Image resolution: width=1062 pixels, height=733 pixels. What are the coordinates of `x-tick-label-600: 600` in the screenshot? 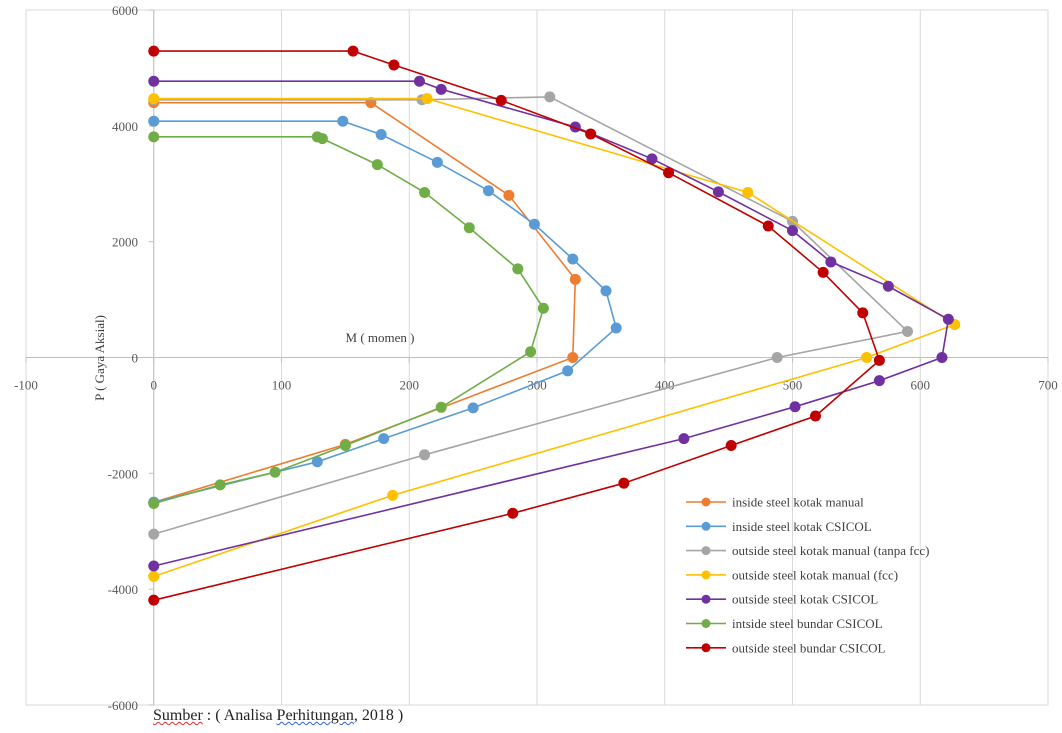 It's located at (921, 385).